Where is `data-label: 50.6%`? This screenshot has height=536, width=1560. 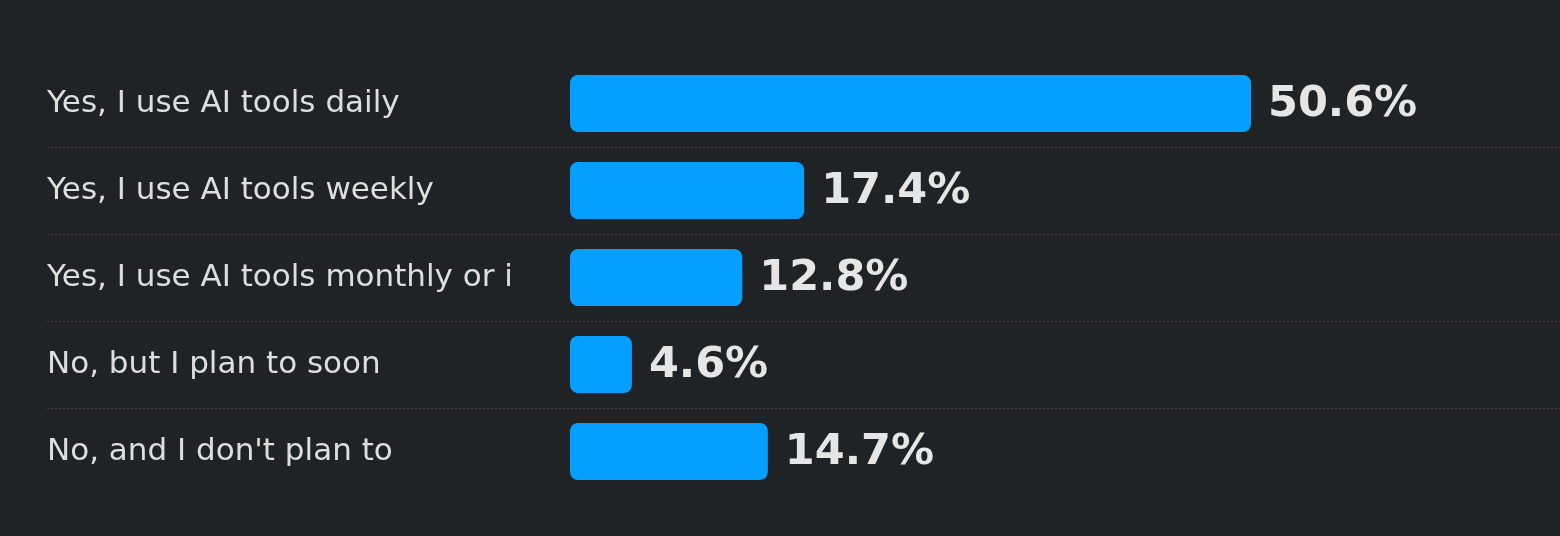
data-label: 50.6% is located at coordinates (1343, 100).